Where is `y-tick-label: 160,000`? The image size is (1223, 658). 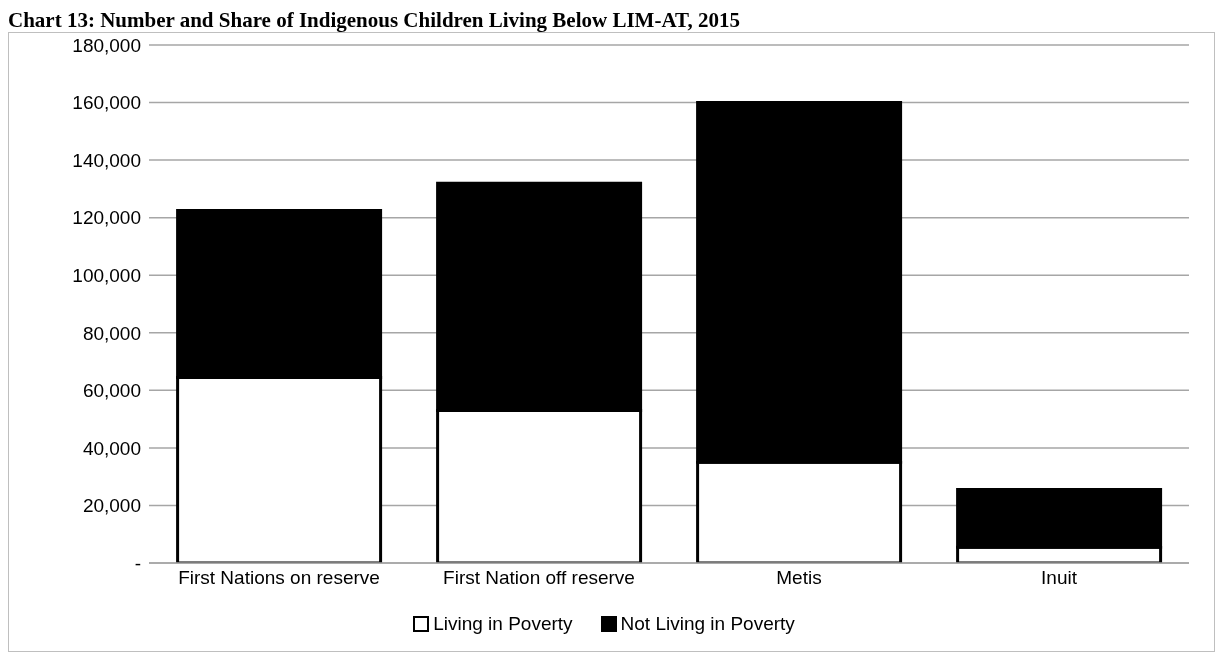 y-tick-label: 160,000 is located at coordinates (106, 103).